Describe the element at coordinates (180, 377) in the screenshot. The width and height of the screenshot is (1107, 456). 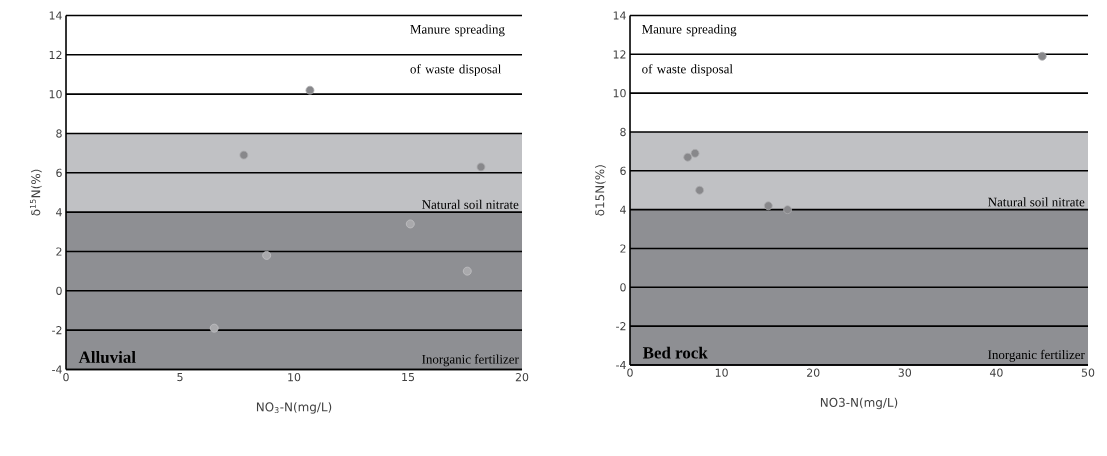
I see `x-tick-label: 5` at that location.